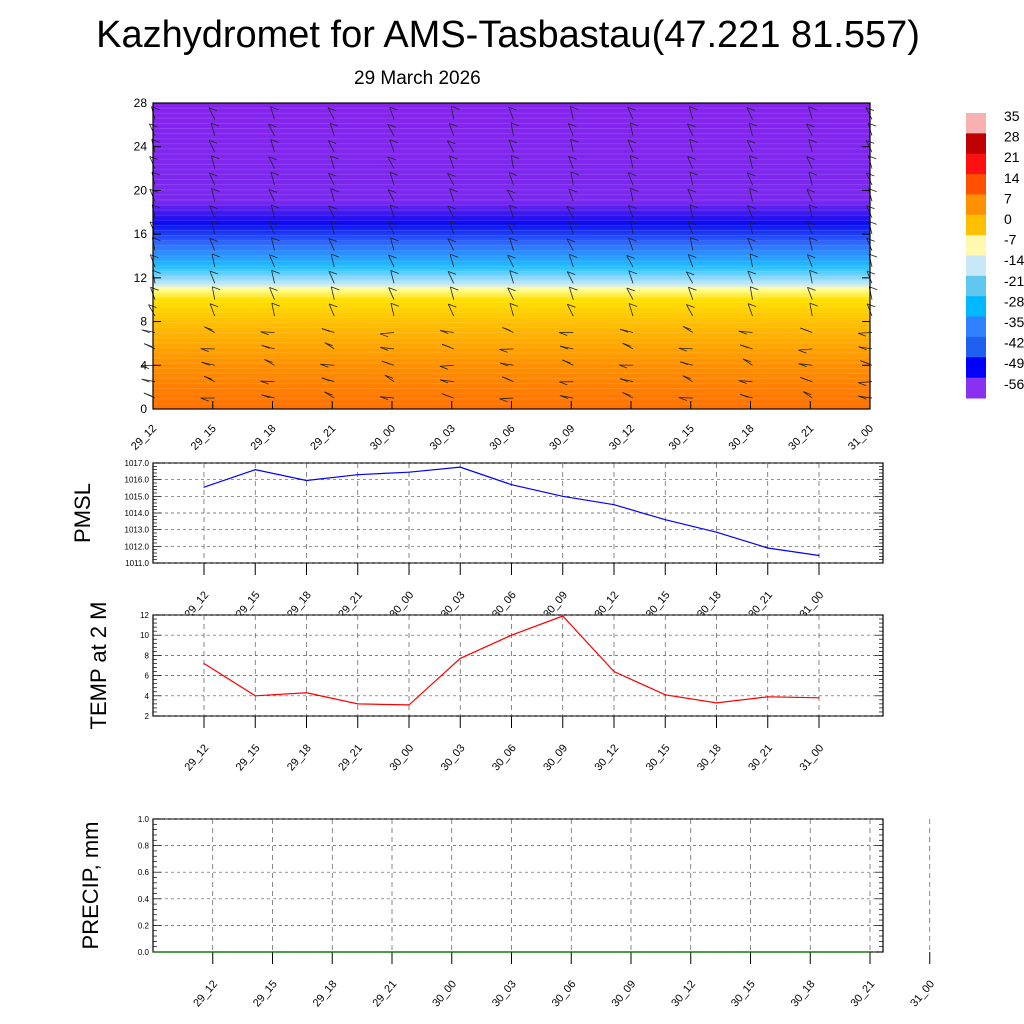  Describe the element at coordinates (384, 993) in the screenshot. I see `x-tick-label: 29_21` at that location.